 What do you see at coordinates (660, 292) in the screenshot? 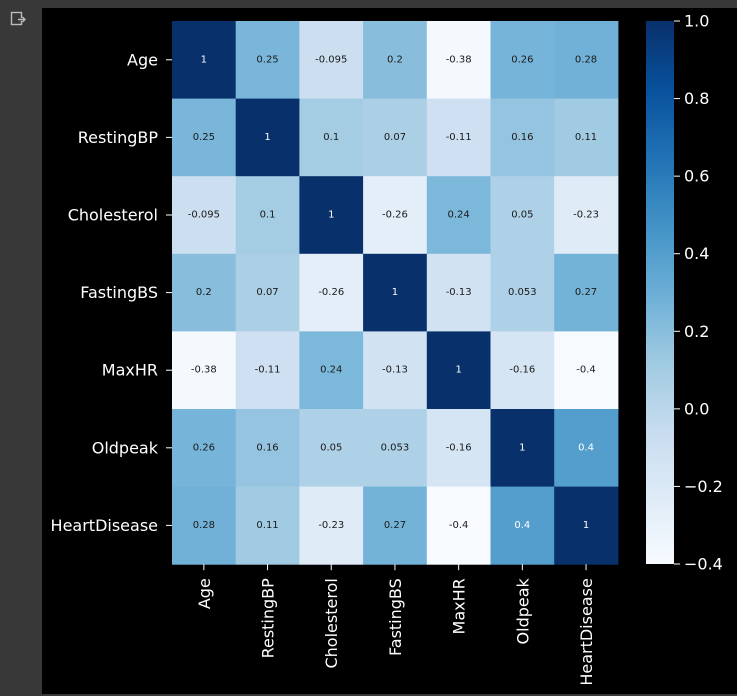
I see `colorbar-gradient` at bounding box center [660, 292].